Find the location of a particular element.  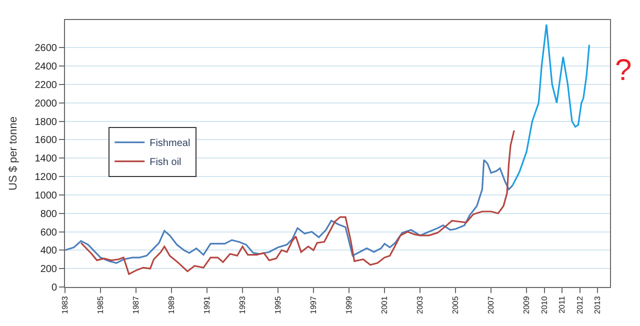

x-tick-label: 2011 is located at coordinates (562, 305).